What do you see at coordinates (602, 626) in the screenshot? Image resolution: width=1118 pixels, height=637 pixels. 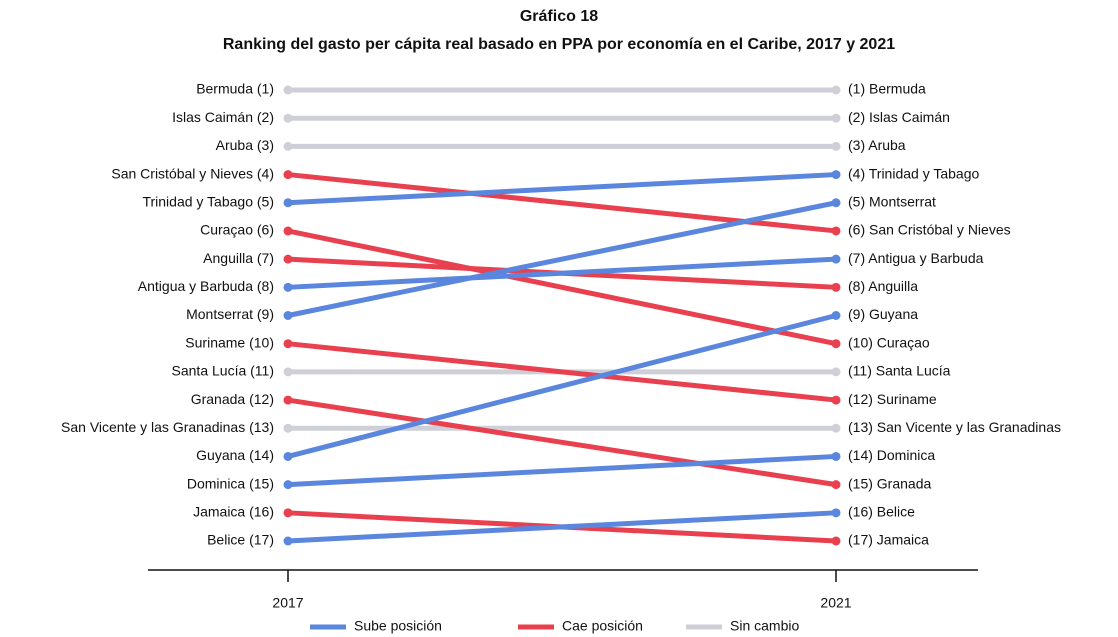 I see `legend-label: Cae posición` at bounding box center [602, 626].